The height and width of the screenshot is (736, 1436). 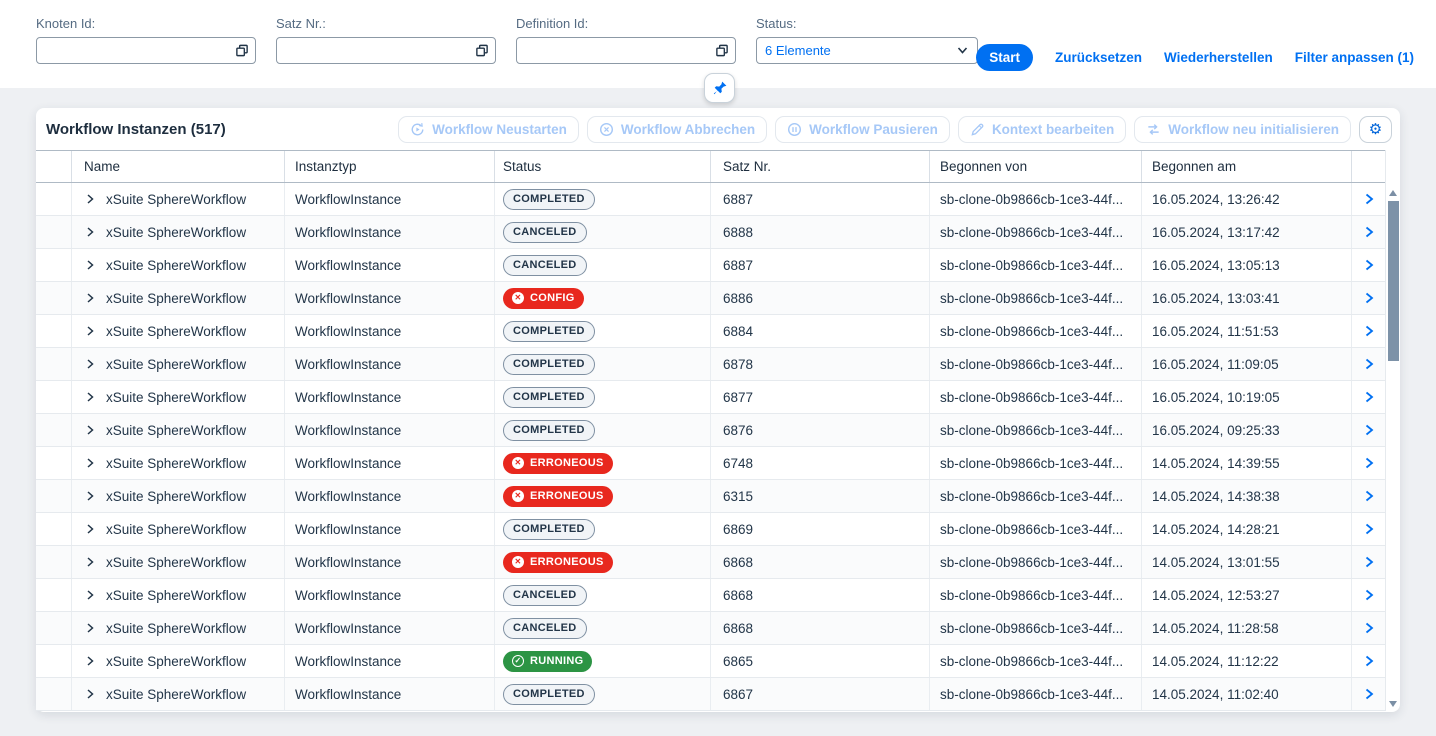 What do you see at coordinates (133, 50) in the screenshot?
I see `knoten-id-input` at bounding box center [133, 50].